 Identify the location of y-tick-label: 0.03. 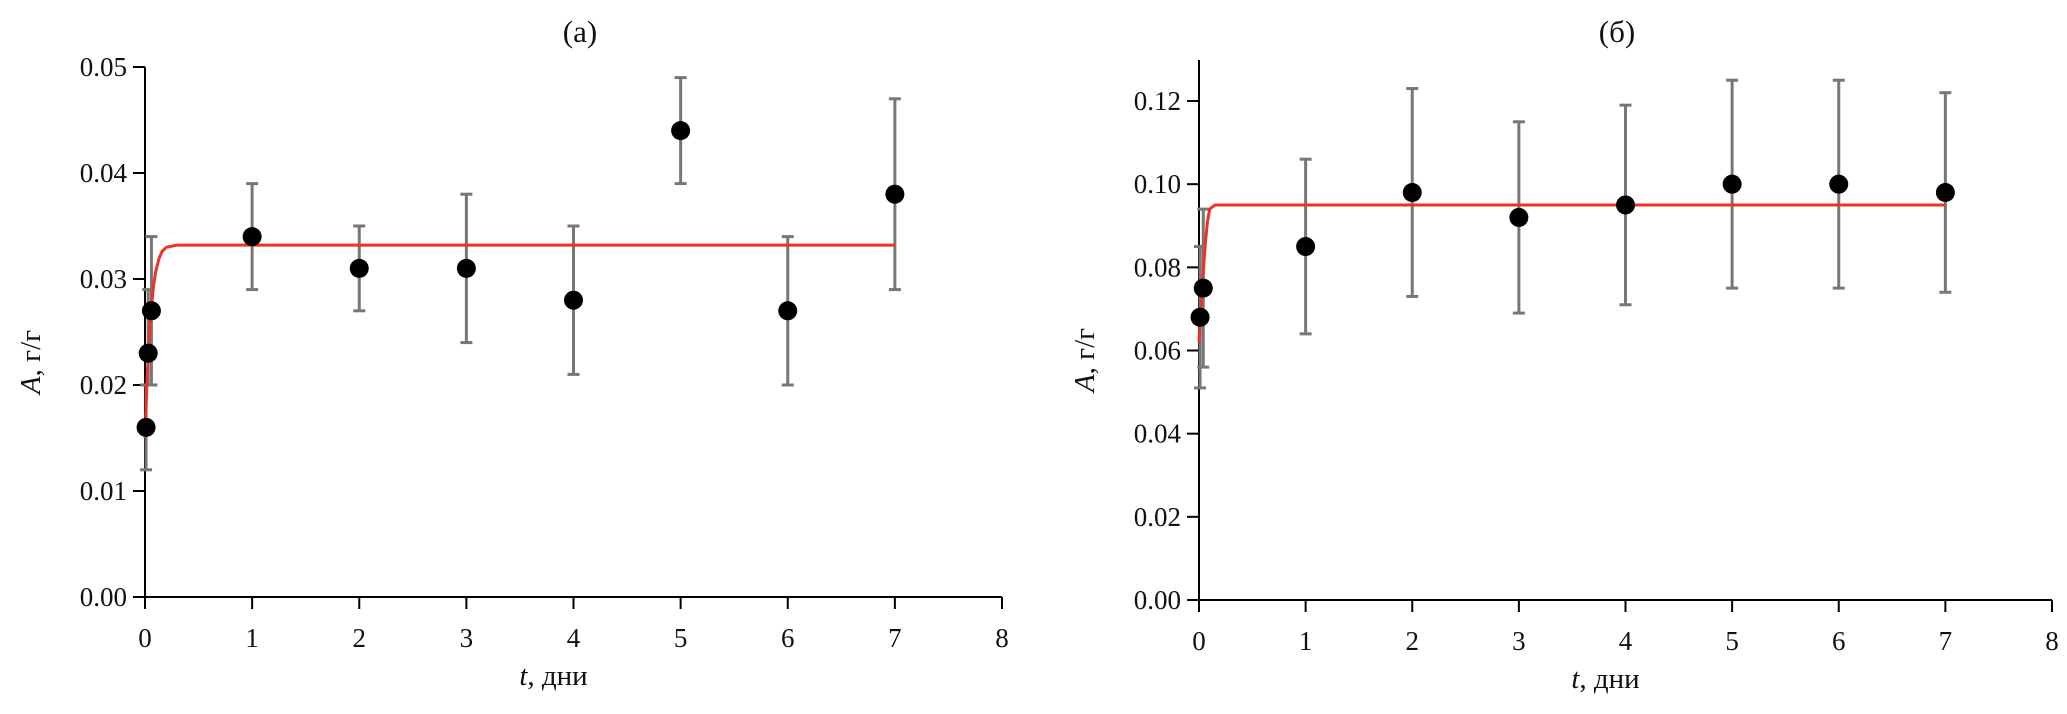
(103, 279).